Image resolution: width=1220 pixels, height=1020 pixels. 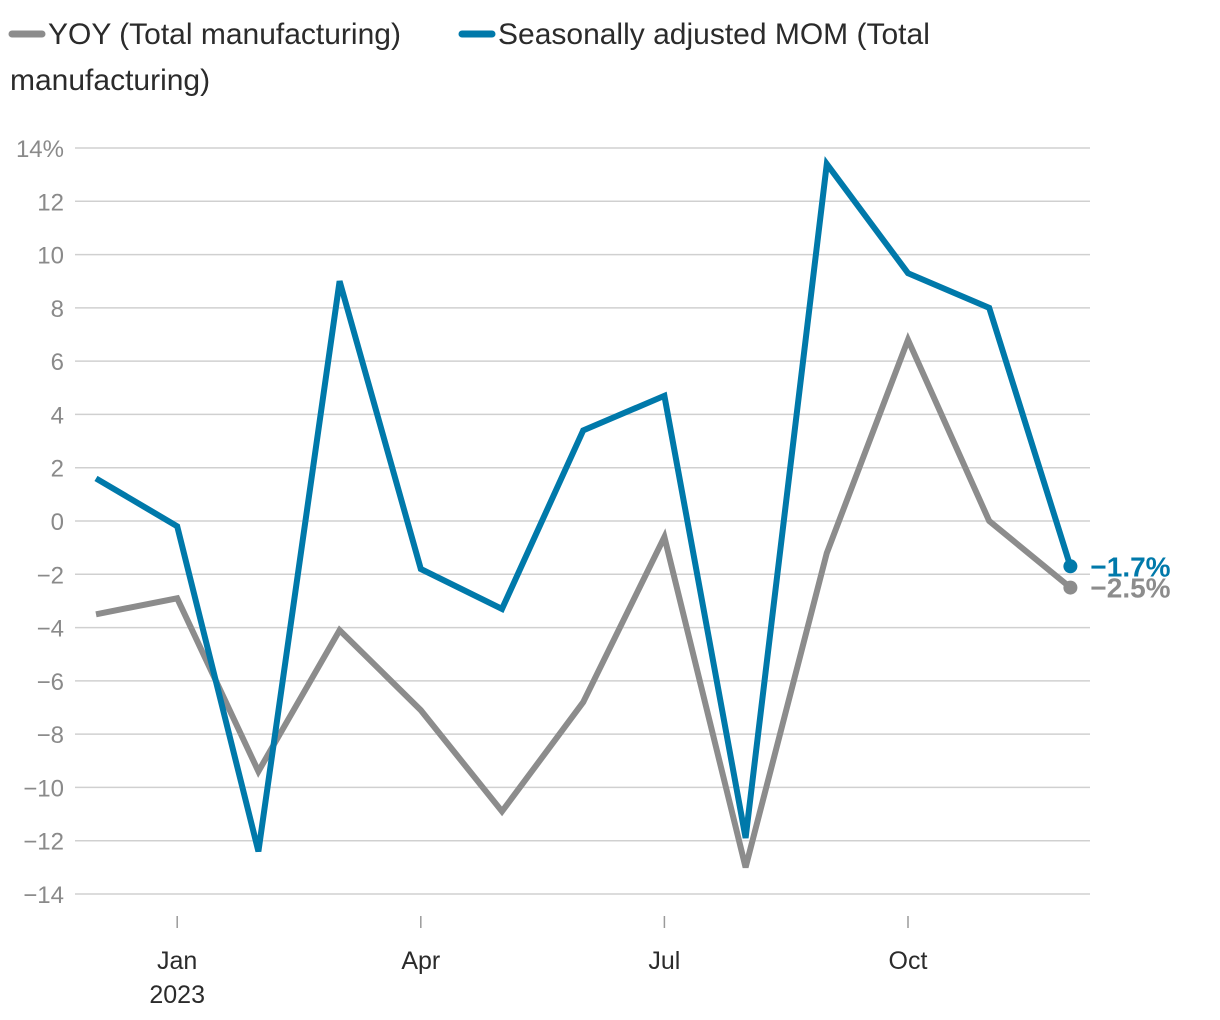 What do you see at coordinates (43, 842) in the screenshot?
I see `y-tick-label: −12` at bounding box center [43, 842].